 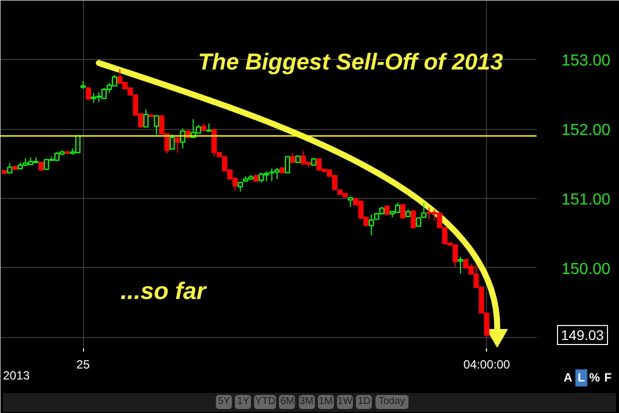 What do you see at coordinates (164, 291) in the screenshot?
I see `annotation: ...so far` at bounding box center [164, 291].